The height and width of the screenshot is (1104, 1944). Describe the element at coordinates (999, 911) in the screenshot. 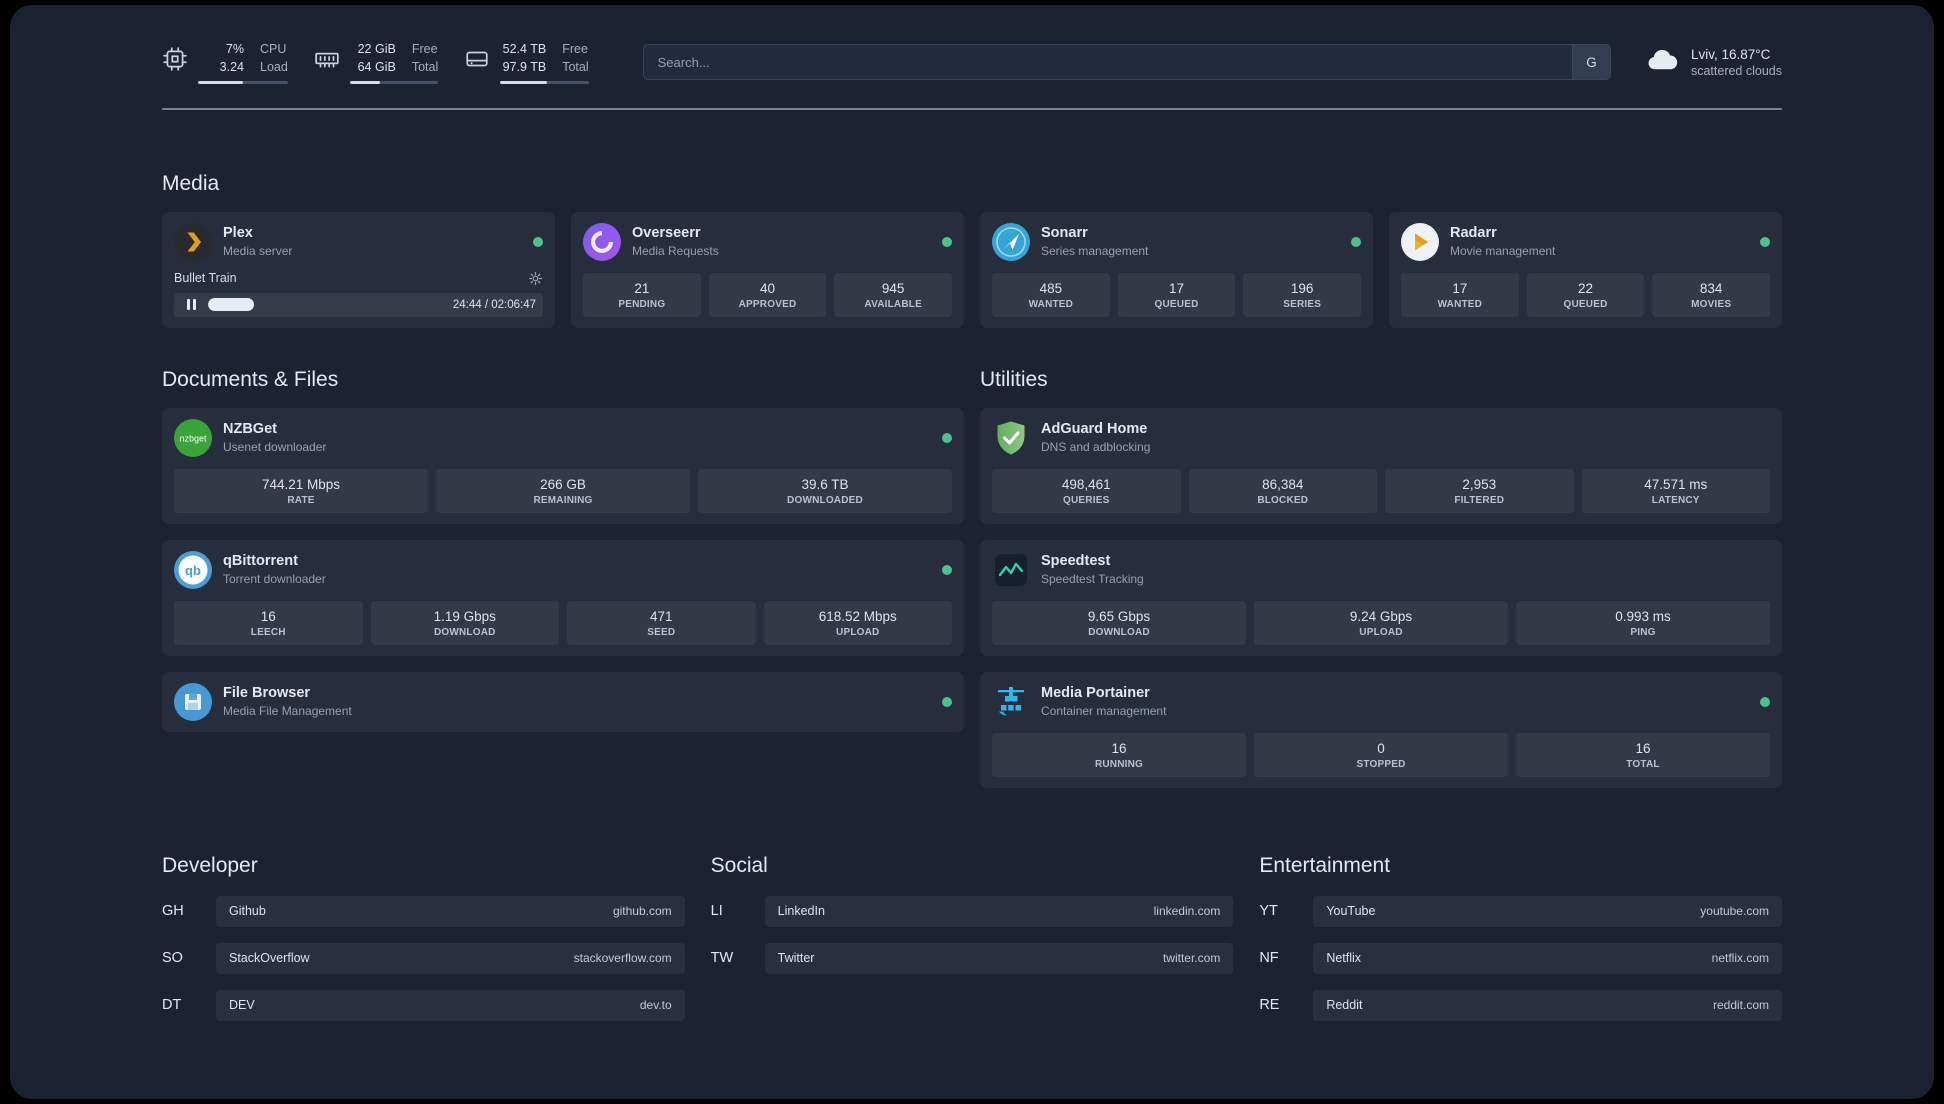

I see `bookmark-link-linkedin: LinkedIn linkedin.com` at that location.